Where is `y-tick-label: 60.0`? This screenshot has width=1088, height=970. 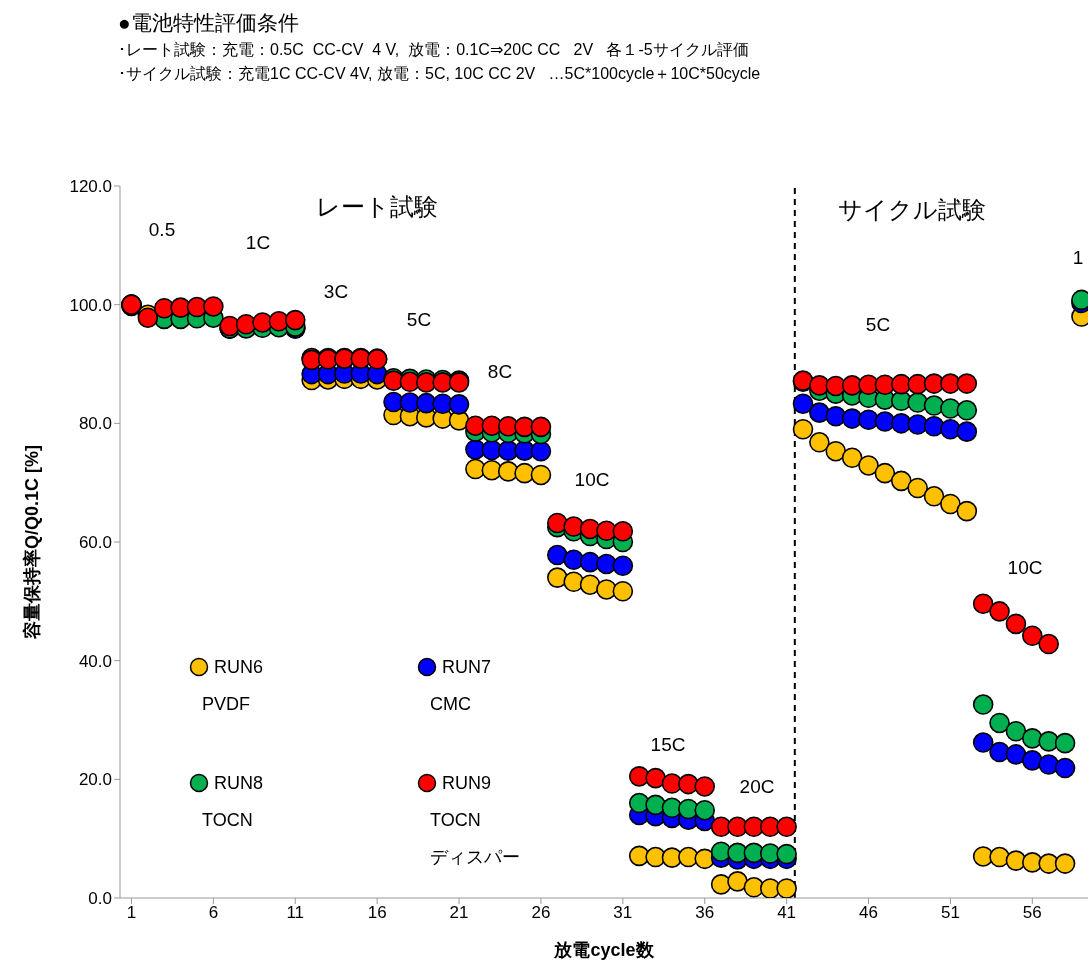 y-tick-label: 60.0 is located at coordinates (95, 543).